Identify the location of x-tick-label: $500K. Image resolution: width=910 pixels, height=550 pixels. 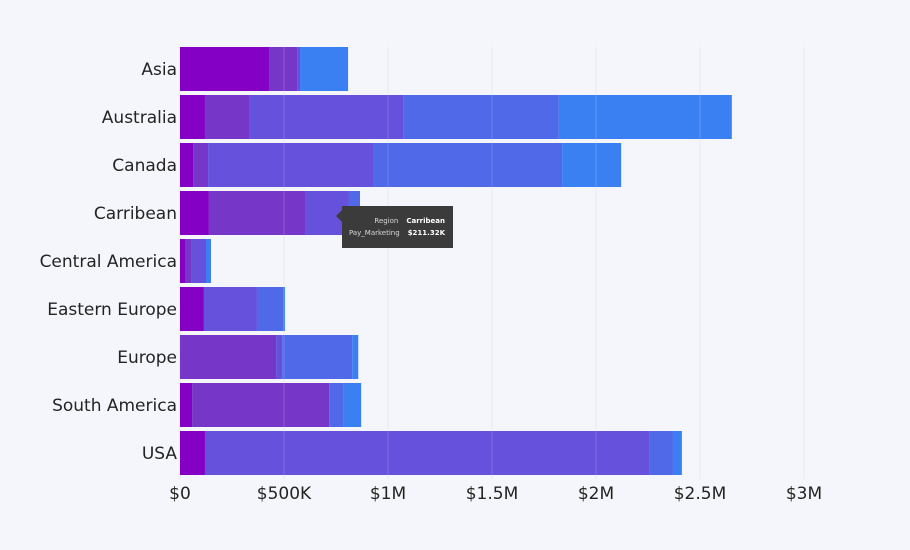
(284, 494).